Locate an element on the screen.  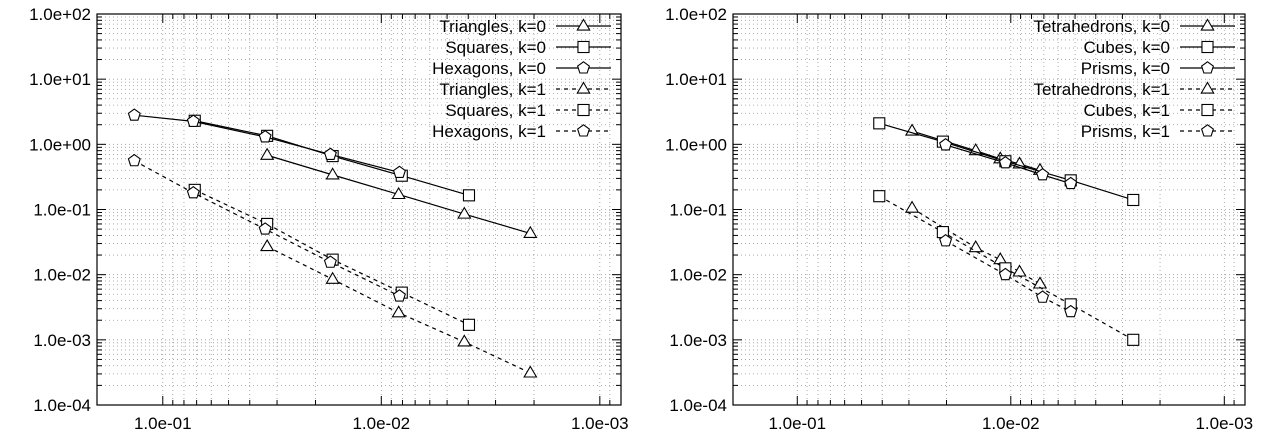
legend-label: Tetrahedrons, k=1 is located at coordinates (1101, 89).